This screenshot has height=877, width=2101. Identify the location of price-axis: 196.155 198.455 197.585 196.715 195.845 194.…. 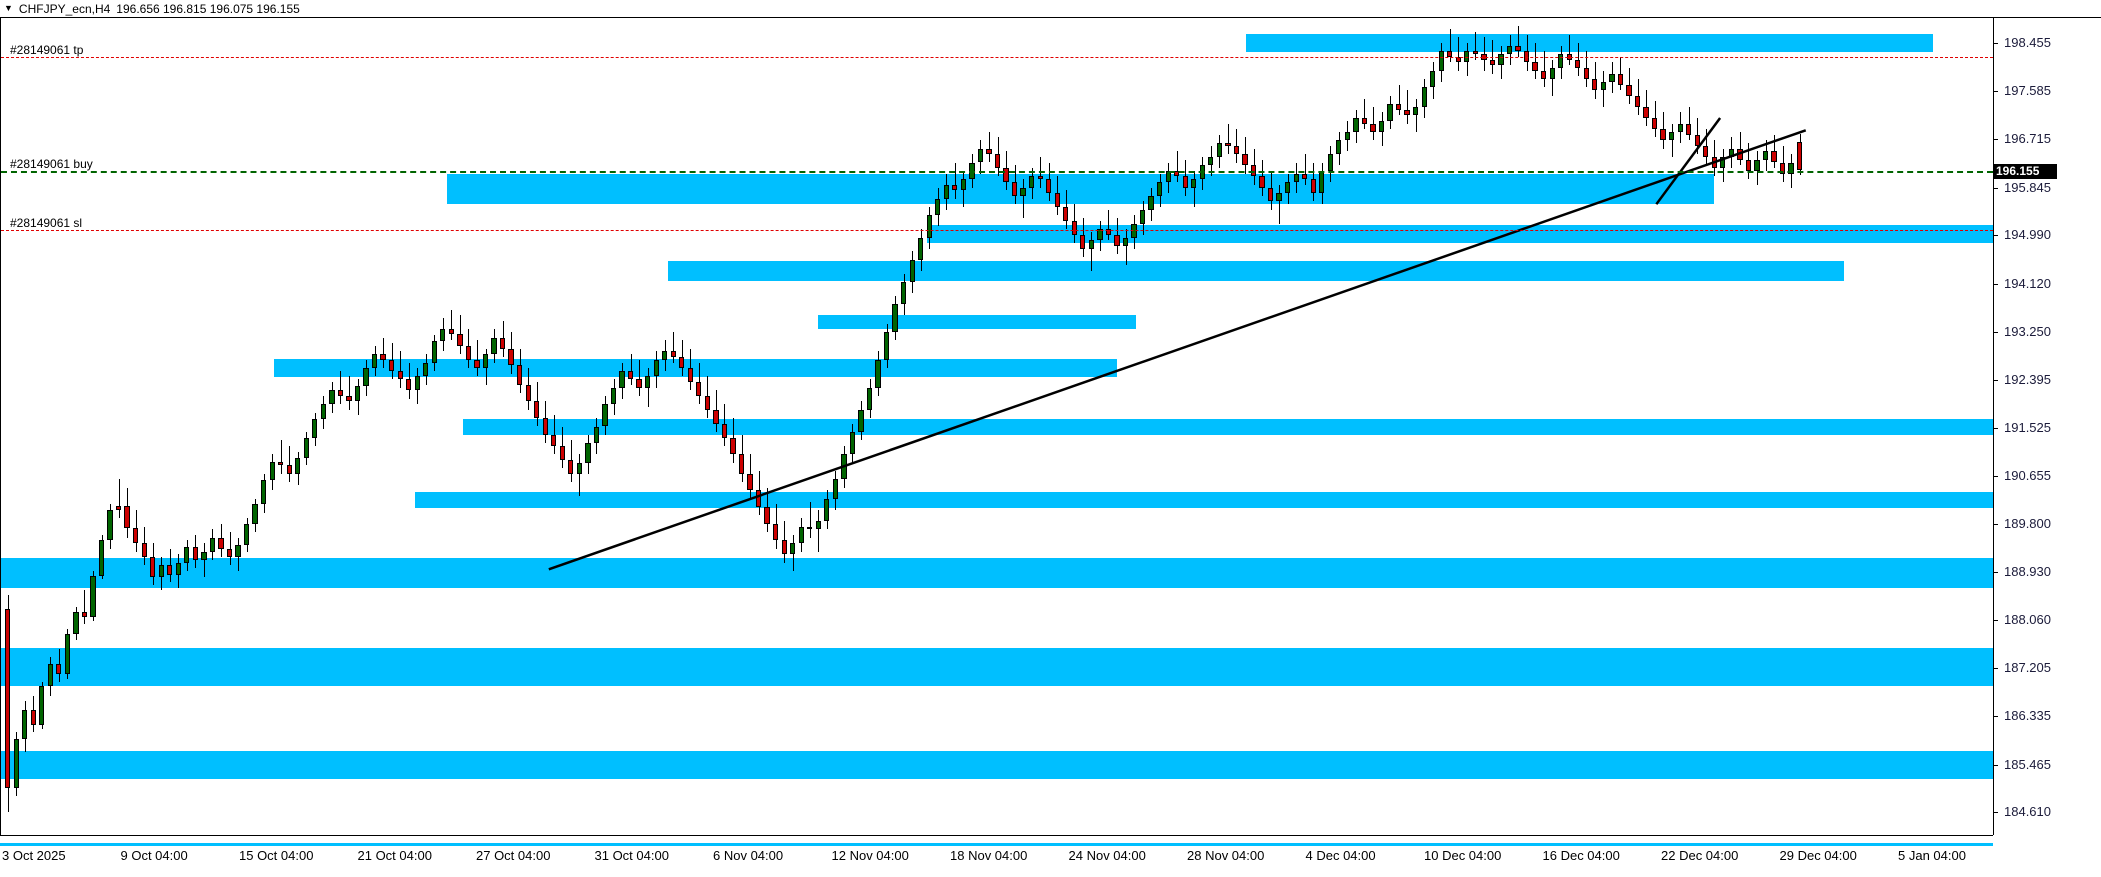
(2047, 426).